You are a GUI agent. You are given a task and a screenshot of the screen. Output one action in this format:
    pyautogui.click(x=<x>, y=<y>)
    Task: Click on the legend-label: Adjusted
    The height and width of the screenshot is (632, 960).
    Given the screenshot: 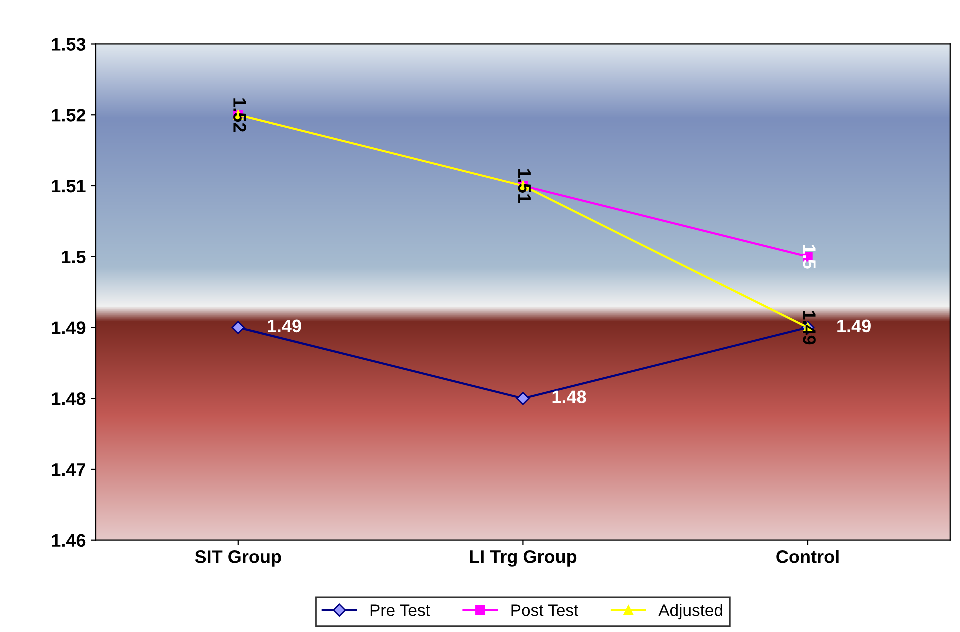 What is the action you would take?
    pyautogui.click(x=690, y=612)
    